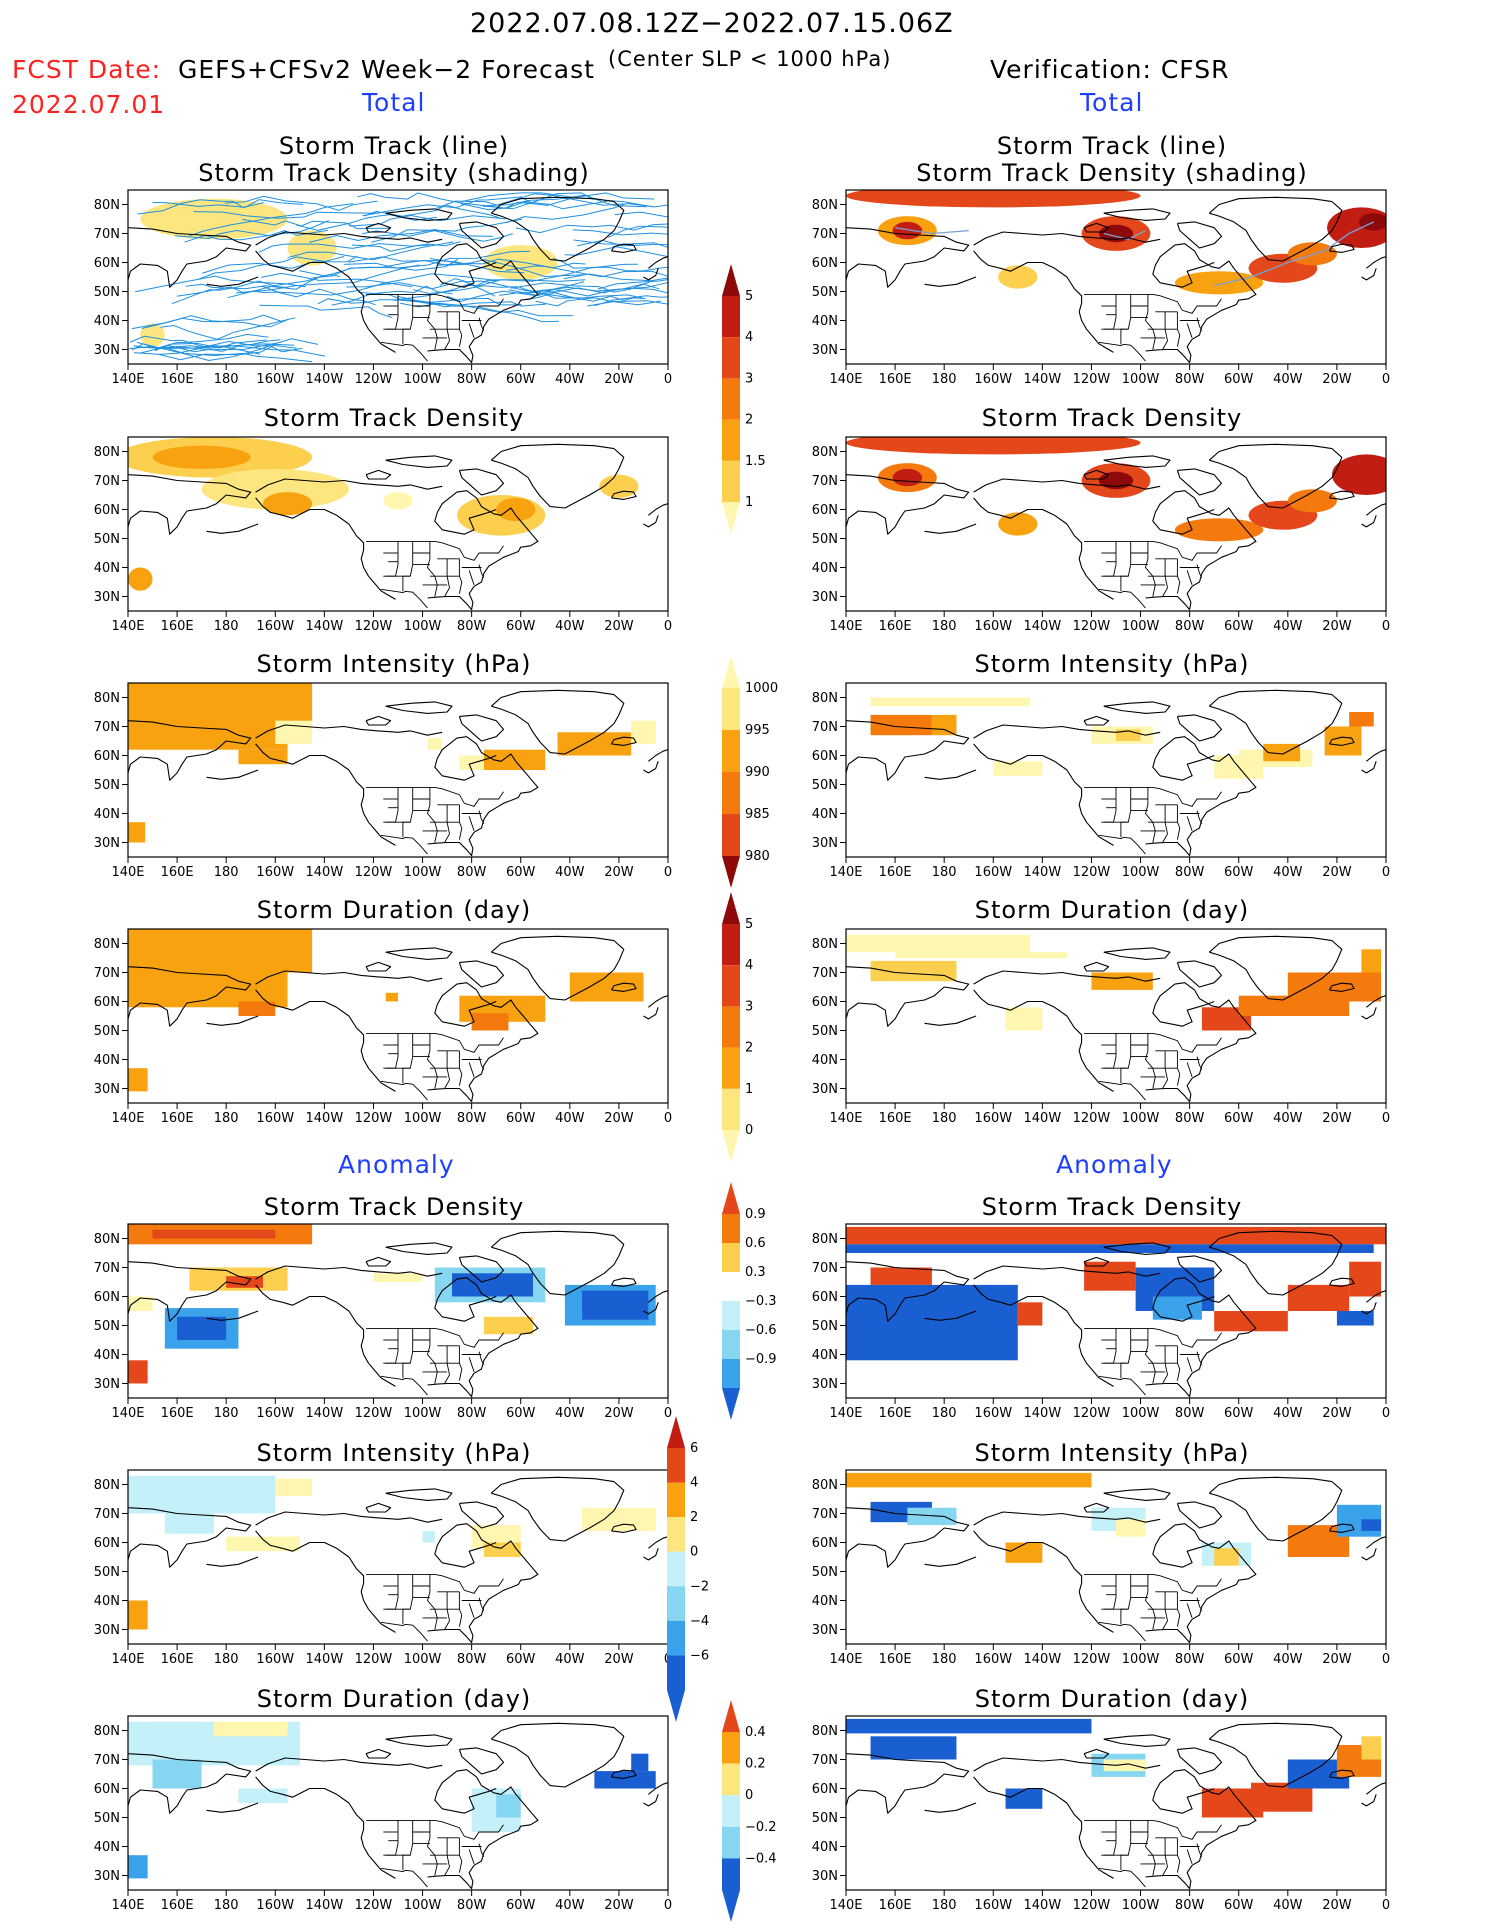 Image resolution: width=1487 pixels, height=1925 pixels. I want to click on intensity-cells, so click(392, 763).